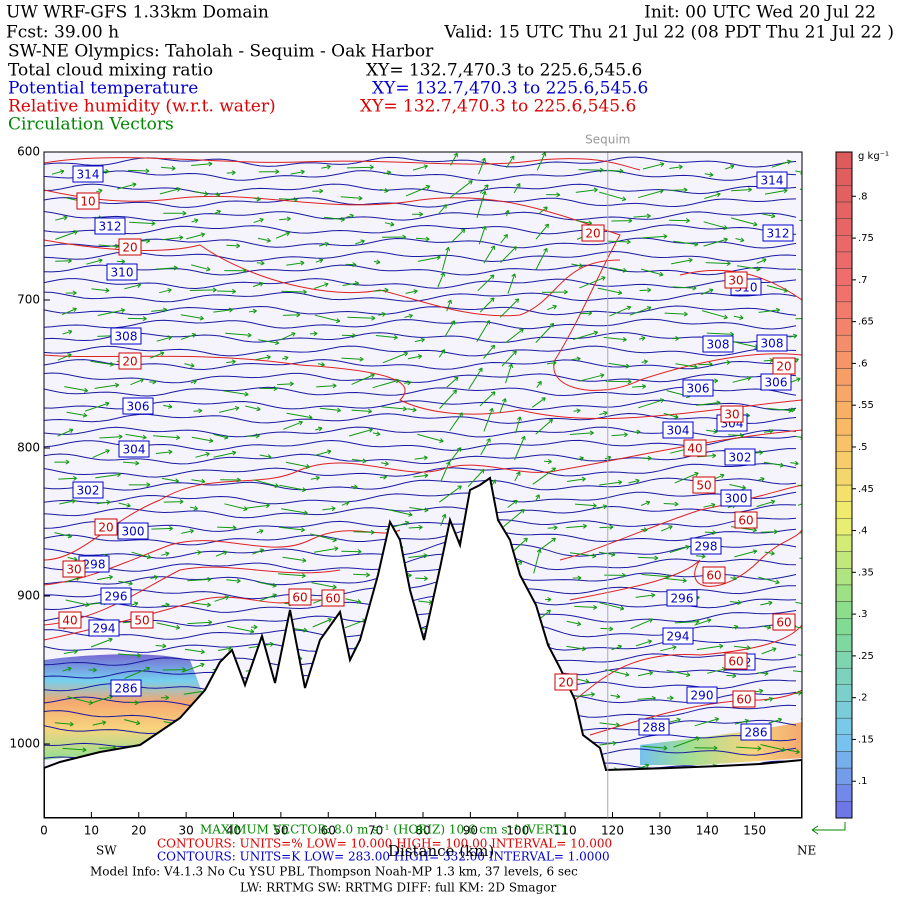  I want to click on y-tick-label: 900, so click(28, 596).